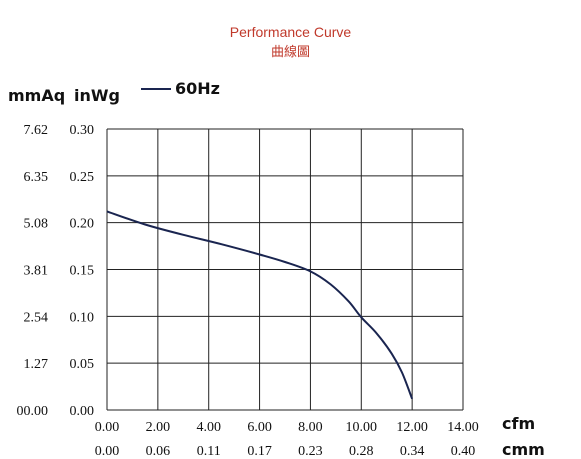 Image resolution: width=581 pixels, height=459 pixels. Describe the element at coordinates (82, 411) in the screenshot. I see `y-tick-label-inwg: 0.00` at that location.